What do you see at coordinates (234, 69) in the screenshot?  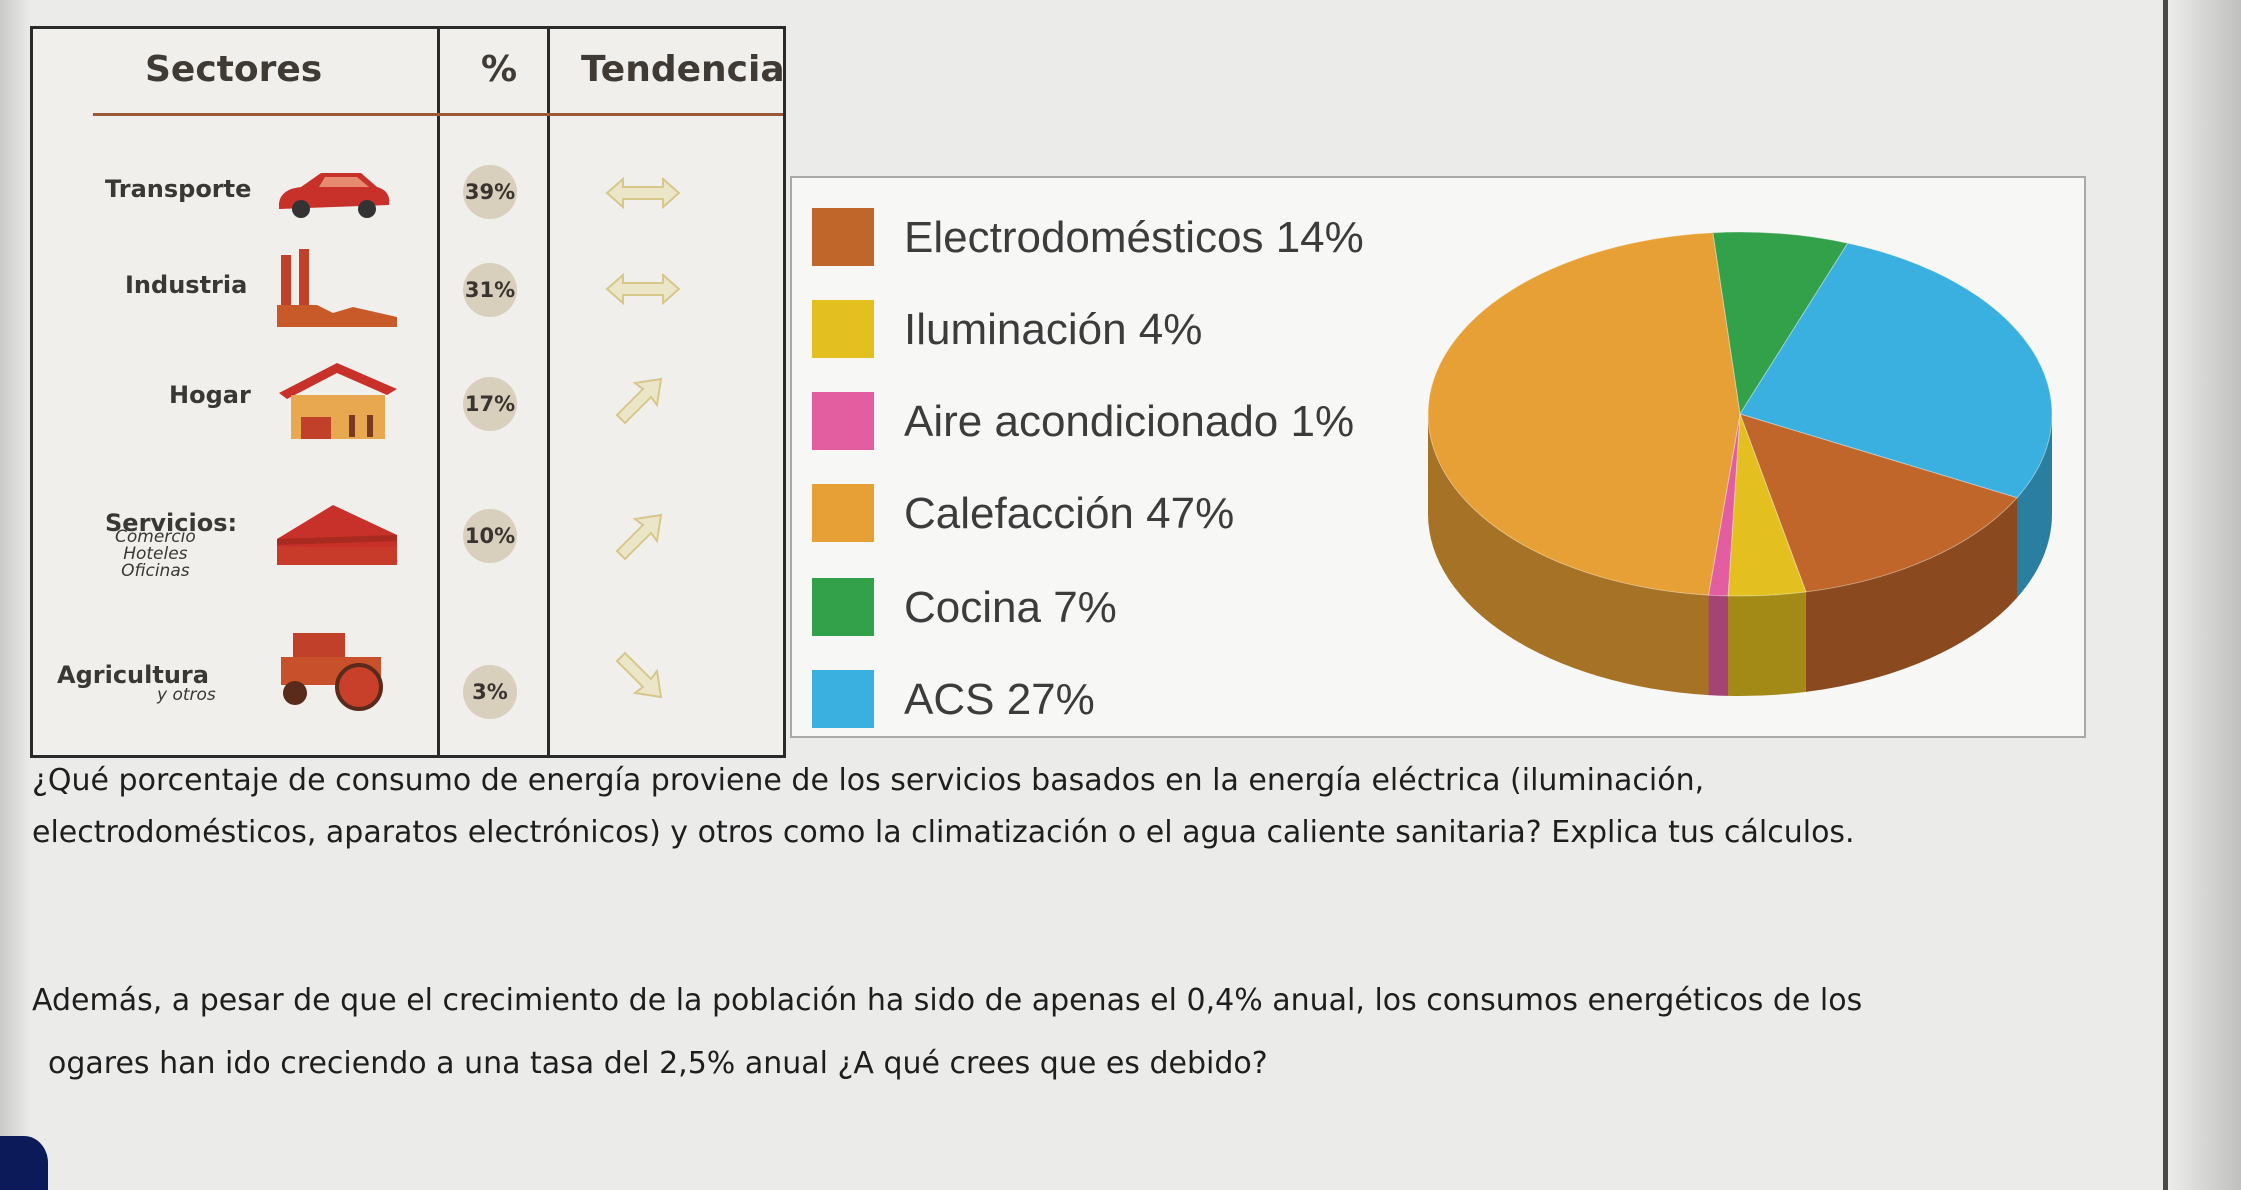 I see `header-sectores: Sectores` at bounding box center [234, 69].